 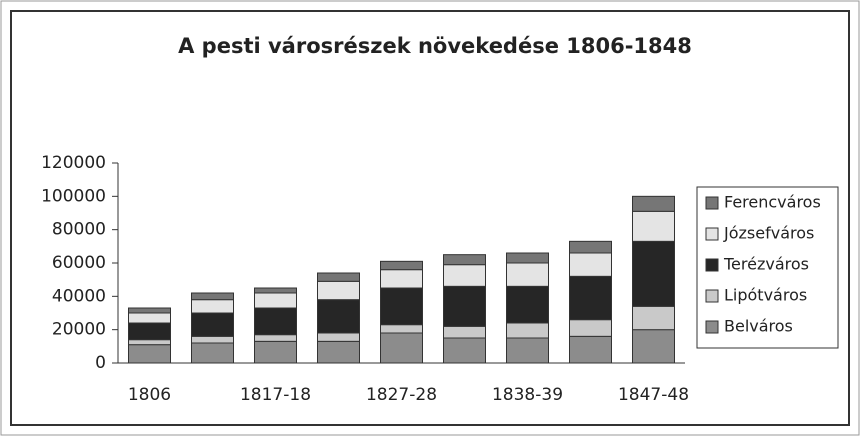 I want to click on x-tick-label: 1827-28, so click(x=401, y=395).